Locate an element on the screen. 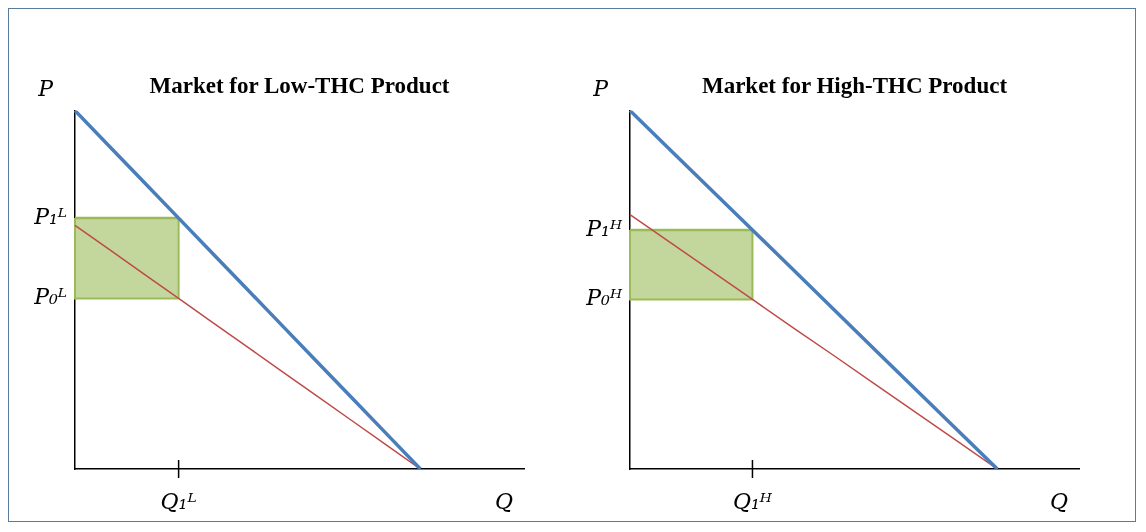 Image resolution: width=1146 pixels, height=532 pixels. chart-title: Market for High-THC Product is located at coordinates (854, 85).